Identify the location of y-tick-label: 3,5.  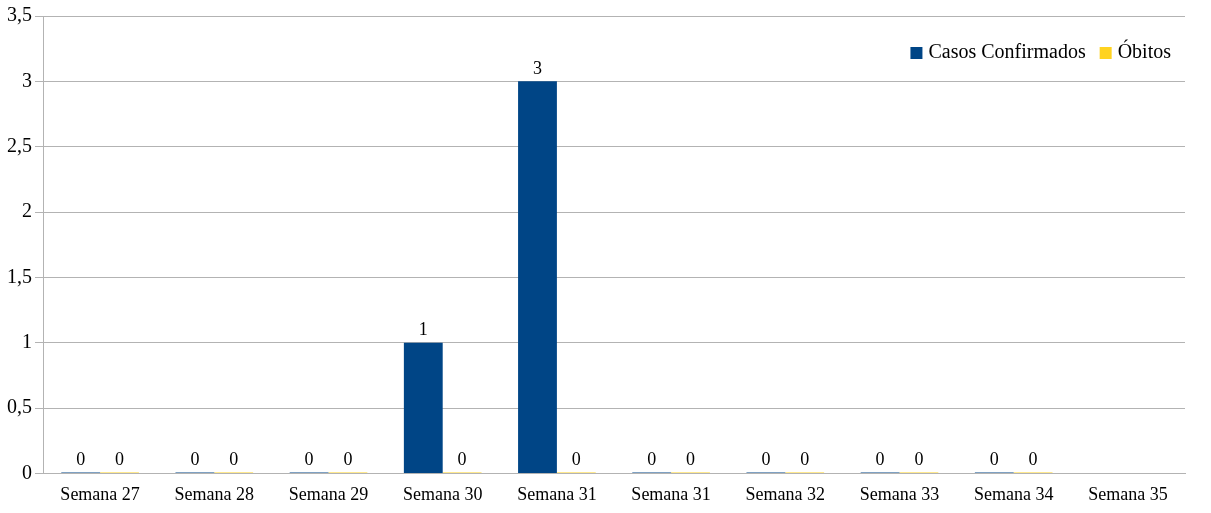
(19, 14).